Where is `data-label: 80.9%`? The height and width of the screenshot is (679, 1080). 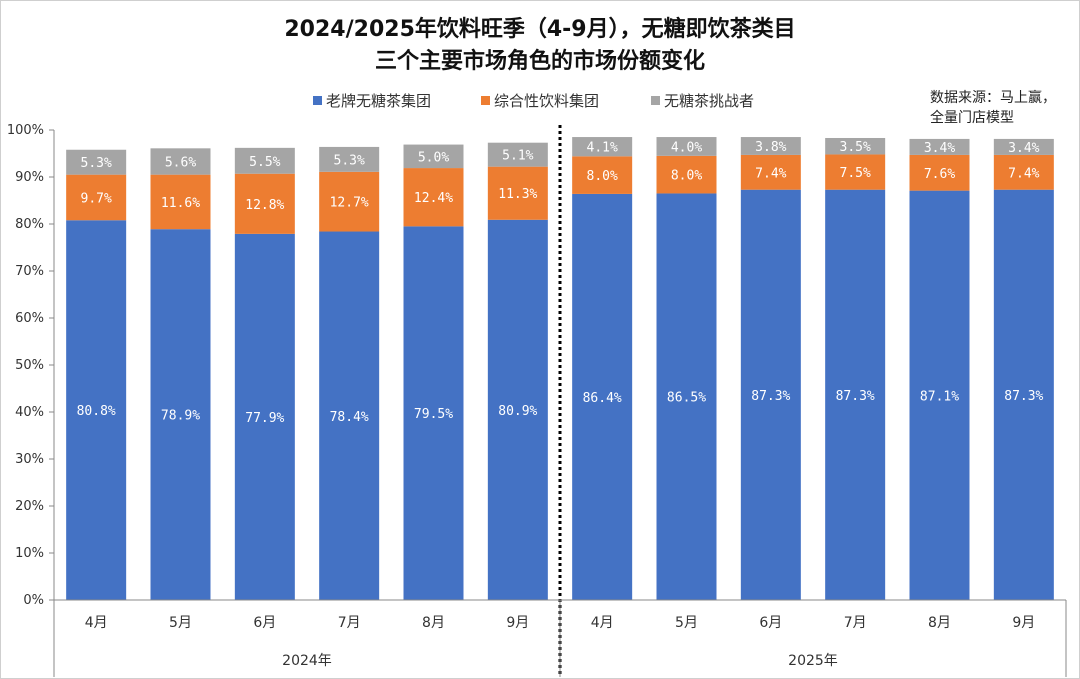
data-label: 80.9% is located at coordinates (517, 411).